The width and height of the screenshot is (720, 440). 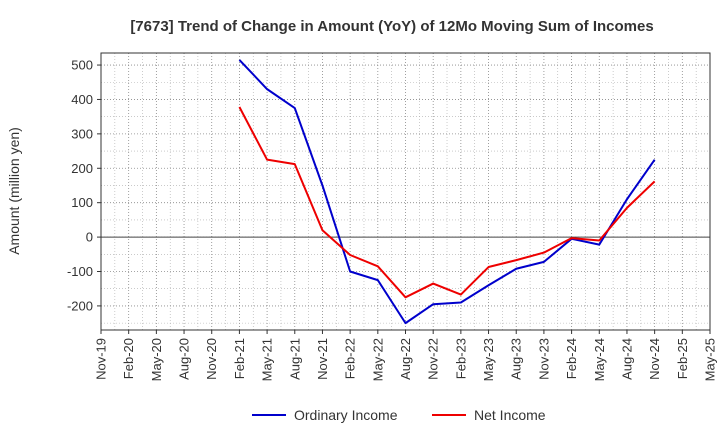 I want to click on y-tick-label: 200, so click(x=82, y=168).